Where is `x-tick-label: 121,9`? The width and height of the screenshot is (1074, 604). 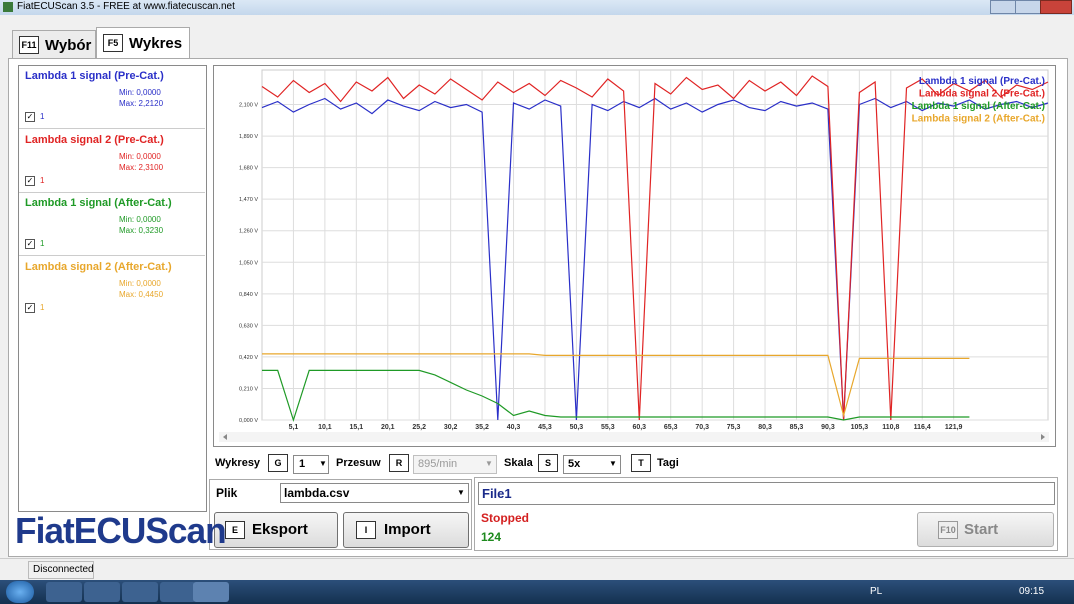 x-tick-label: 121,9 is located at coordinates (954, 427).